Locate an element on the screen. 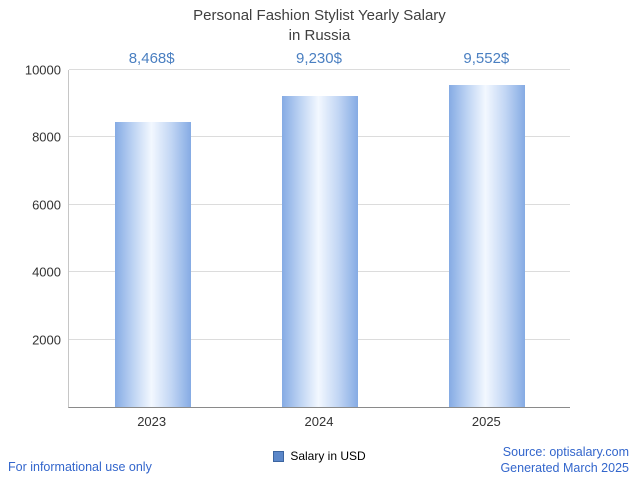  value-label-2024: 9,230$ is located at coordinates (319, 58).